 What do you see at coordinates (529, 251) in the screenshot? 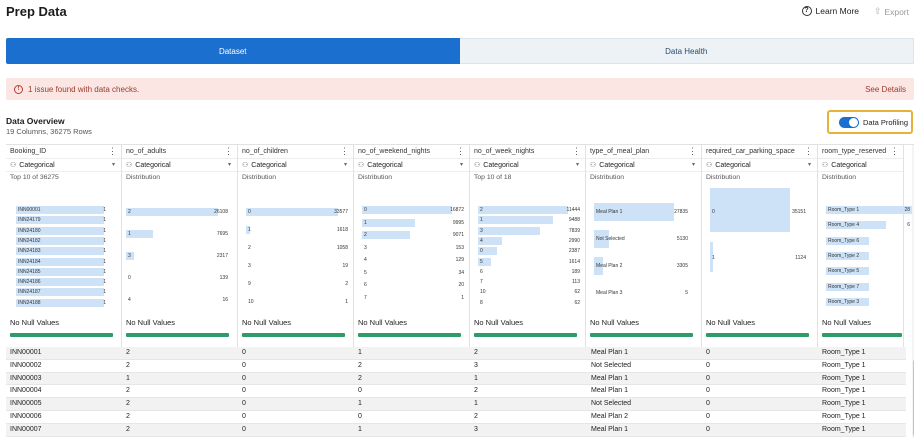
I see `distribution-bar: 0 2387` at bounding box center [529, 251].